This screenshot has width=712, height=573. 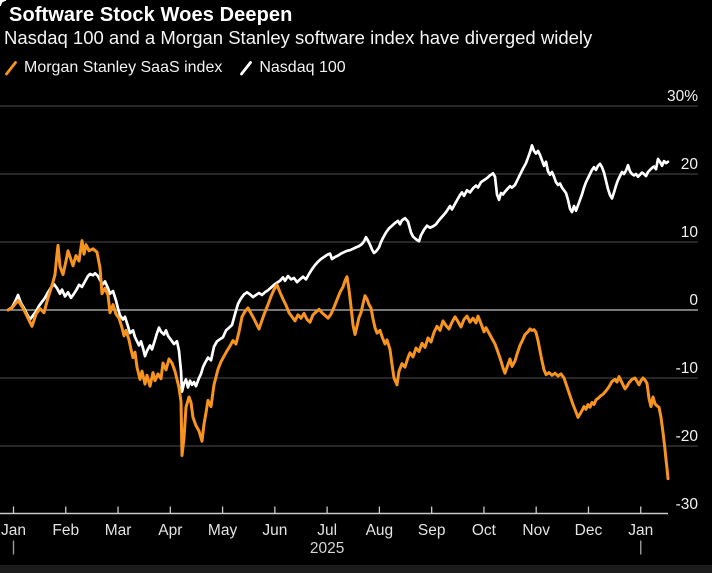 What do you see at coordinates (589, 530) in the screenshot?
I see `x-axis-month-label: Dec` at bounding box center [589, 530].